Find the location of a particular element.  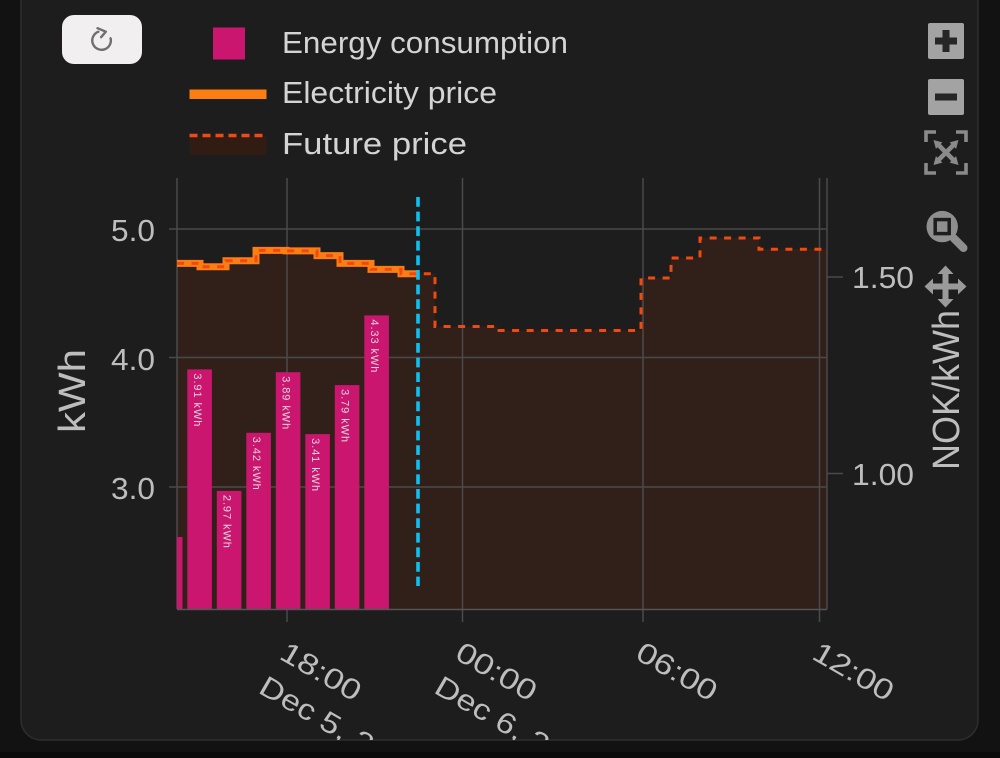

svg-text: 1.50 is located at coordinates (883, 277).